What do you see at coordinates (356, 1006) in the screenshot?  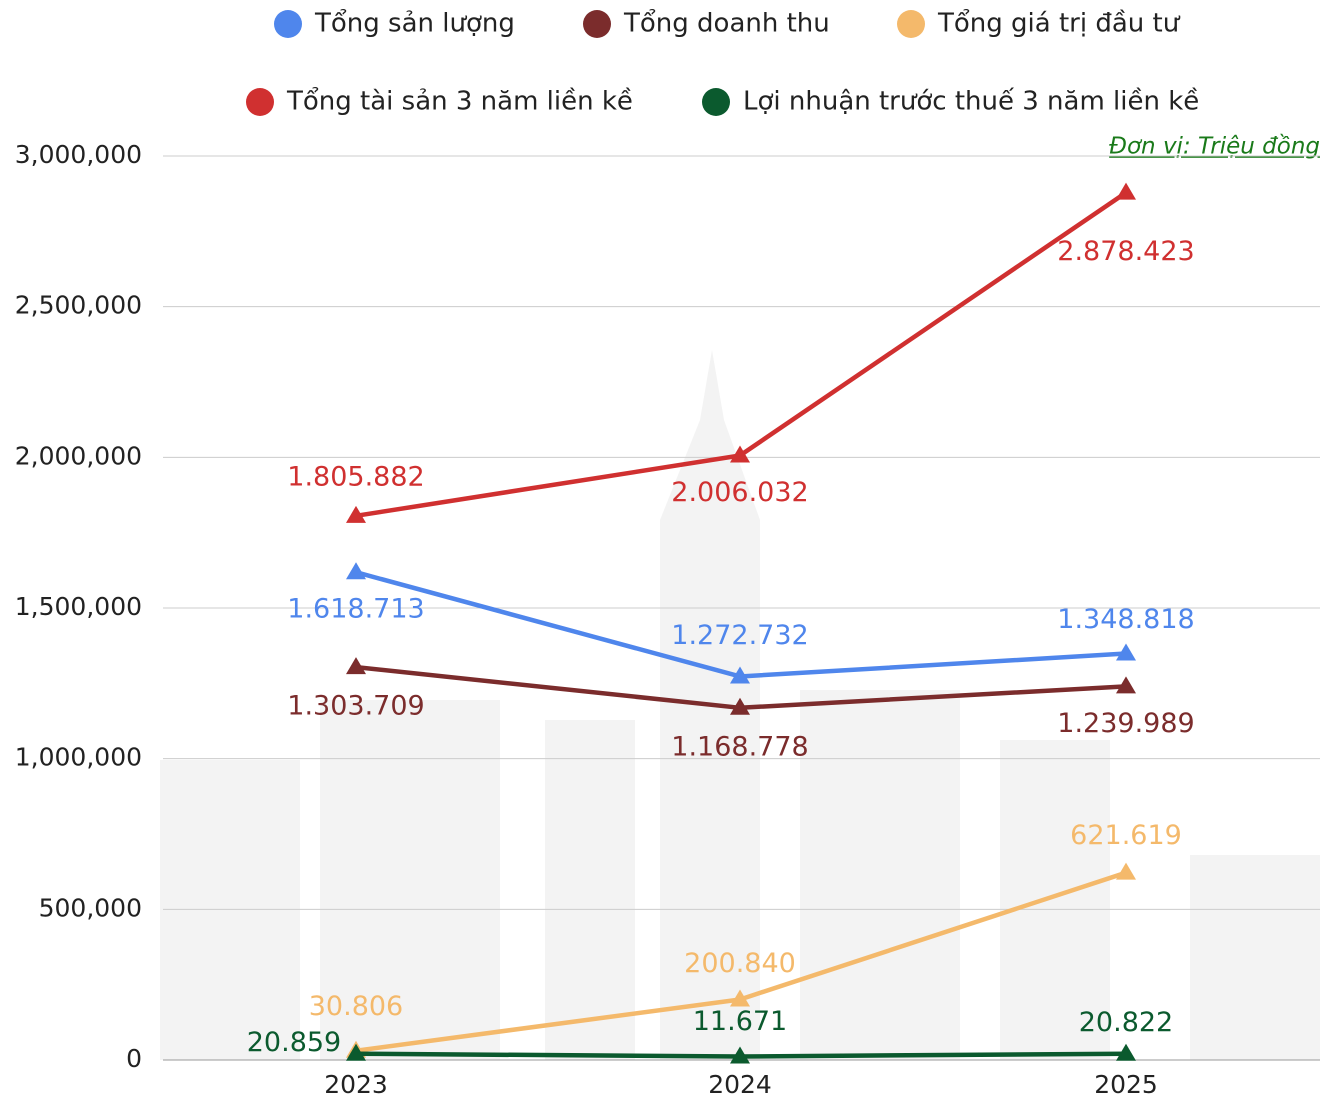 I see `value-label: 30.806` at bounding box center [356, 1006].